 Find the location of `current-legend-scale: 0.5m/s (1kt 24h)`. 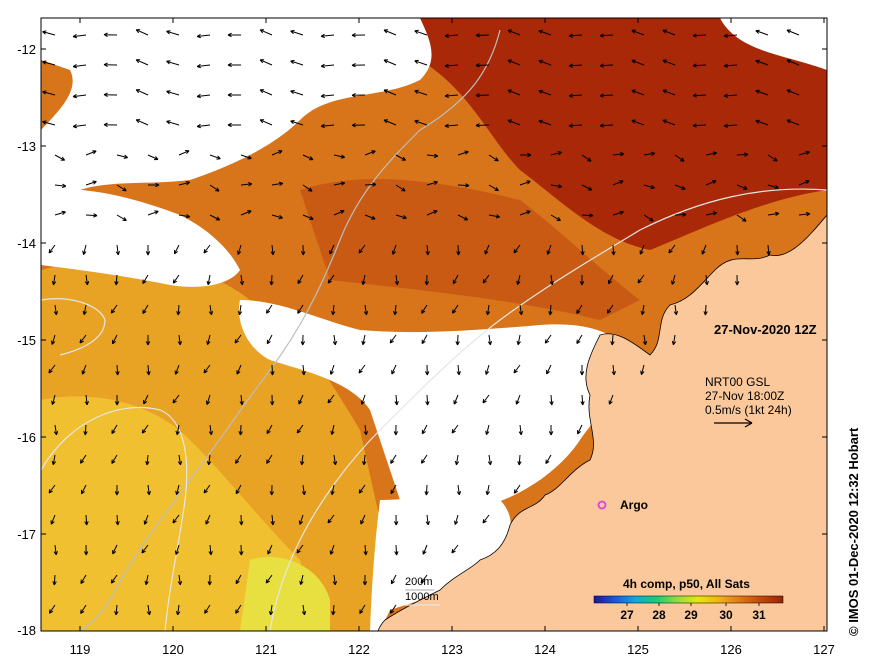

current-legend-scale: 0.5m/s (1kt 24h) is located at coordinates (748, 410).